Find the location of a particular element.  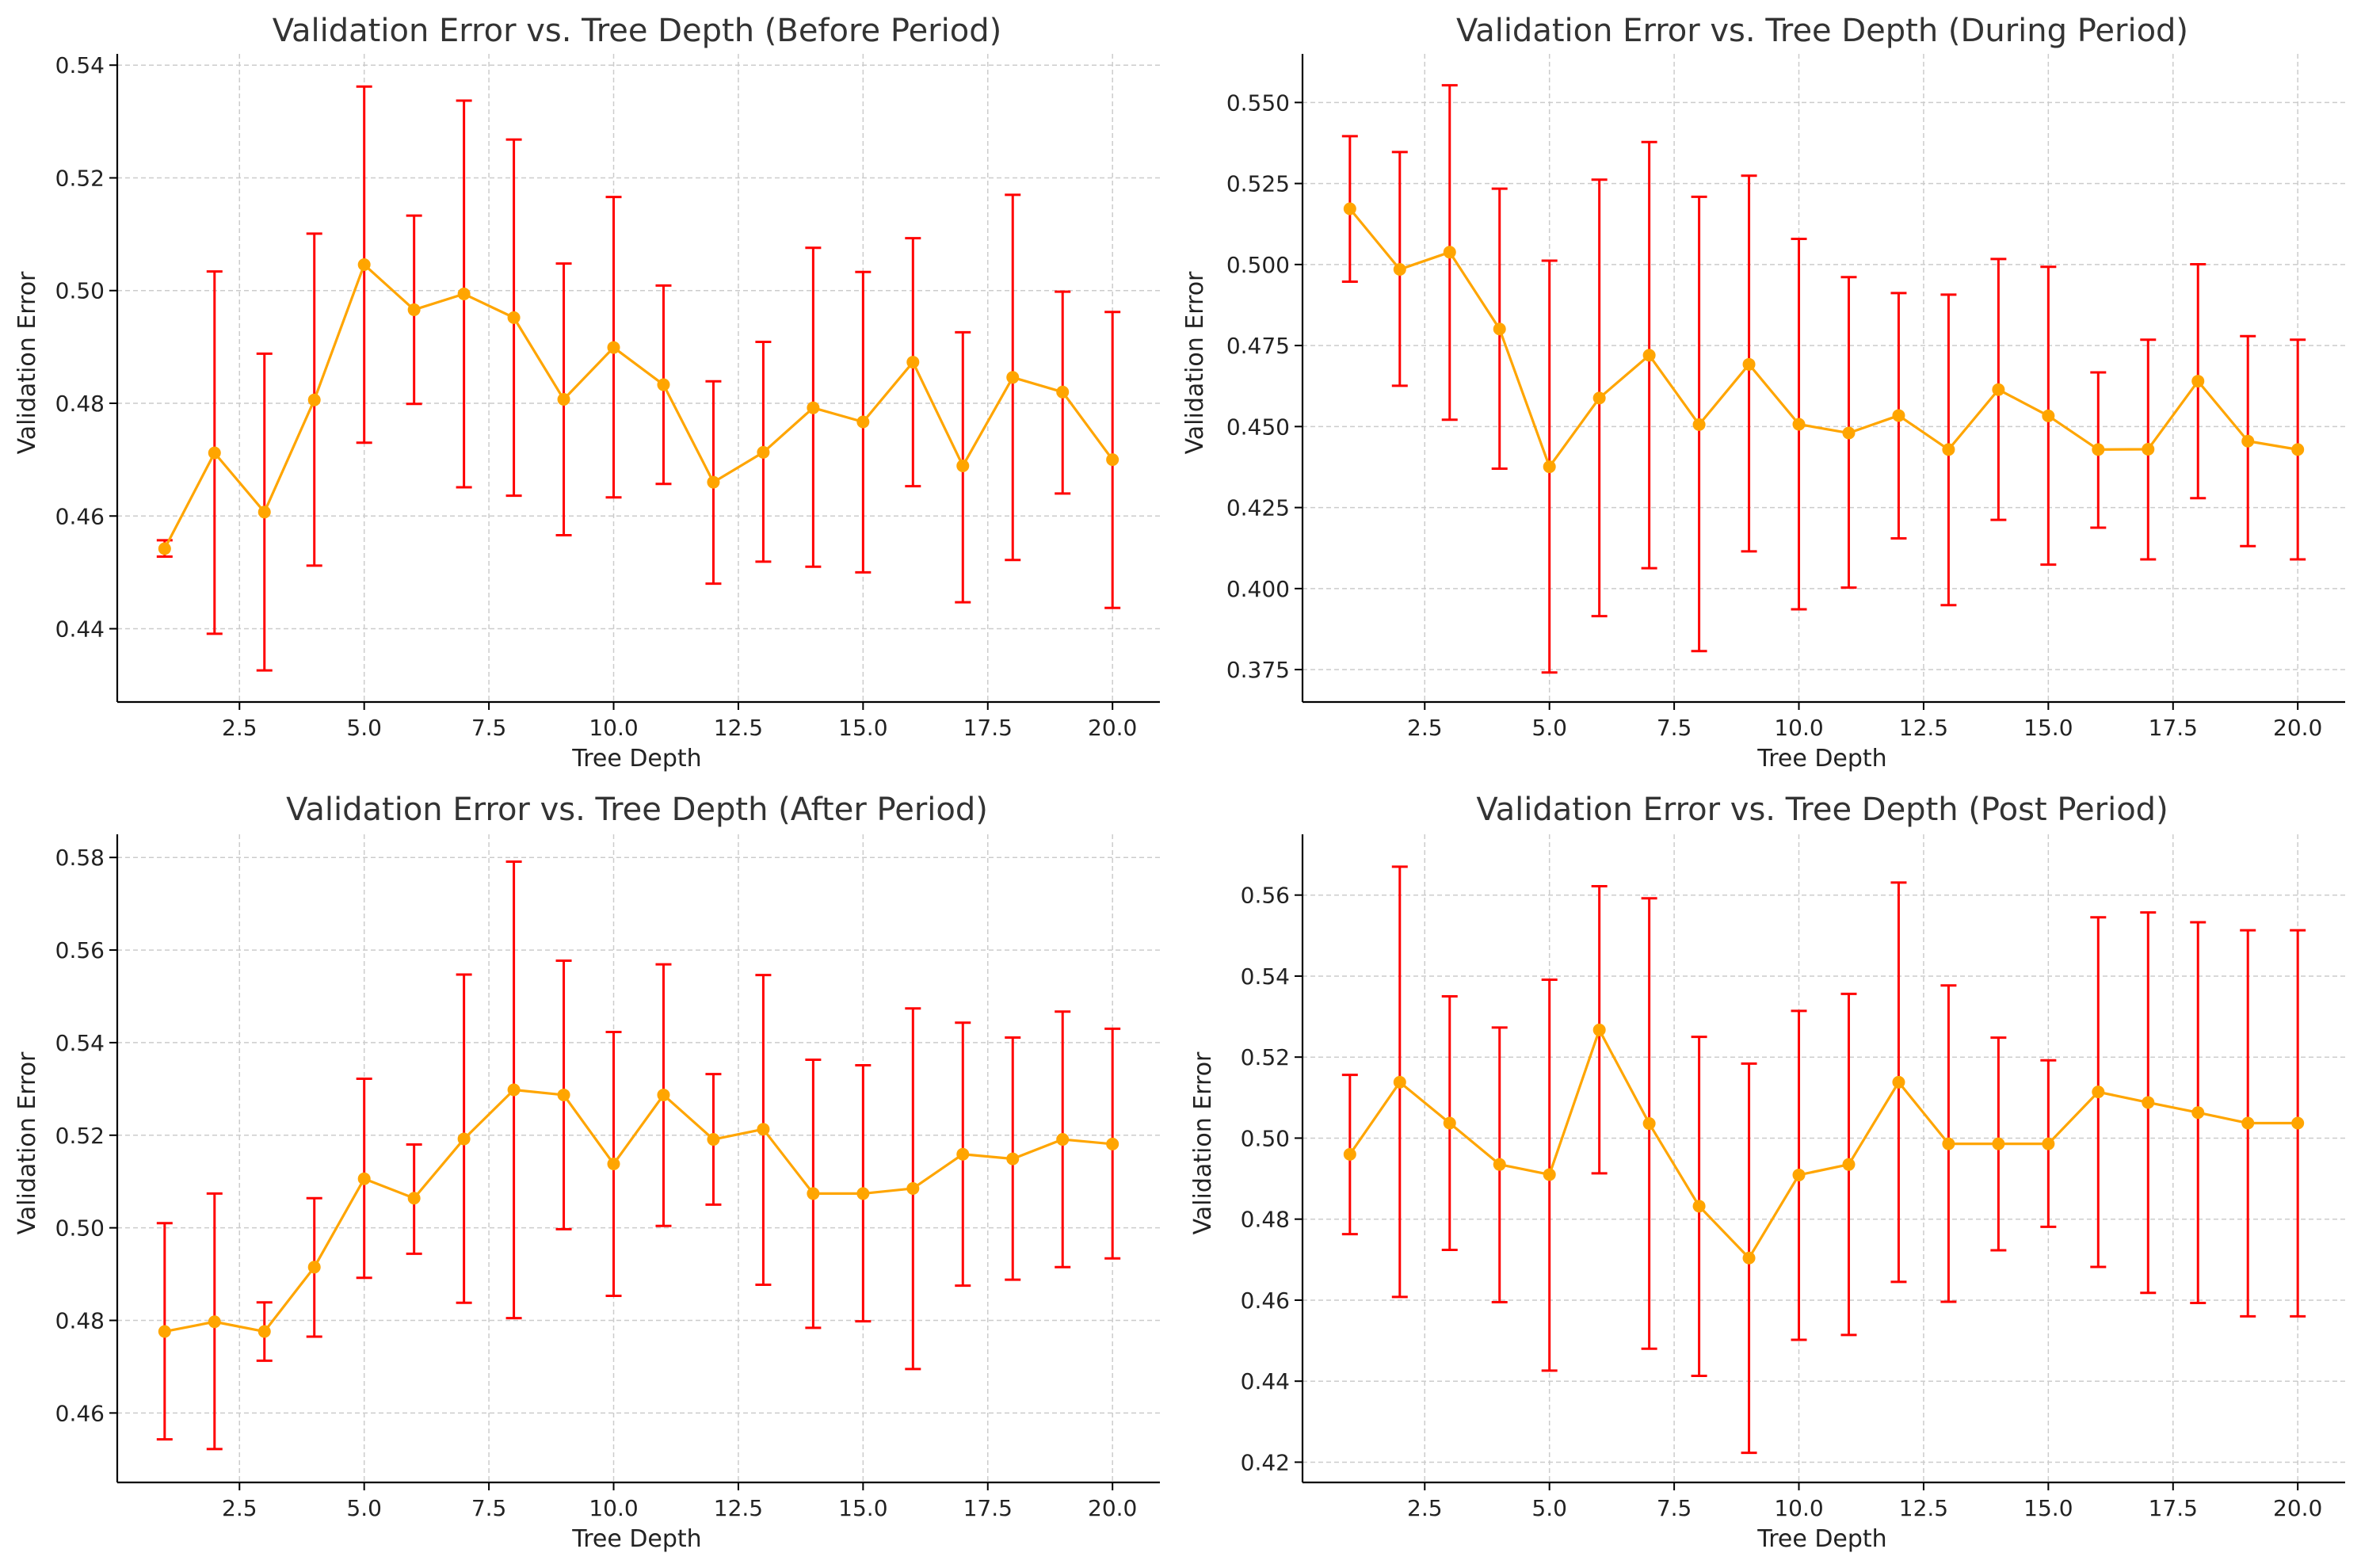

y-tick-label: 0.400 is located at coordinates (1258, 589).